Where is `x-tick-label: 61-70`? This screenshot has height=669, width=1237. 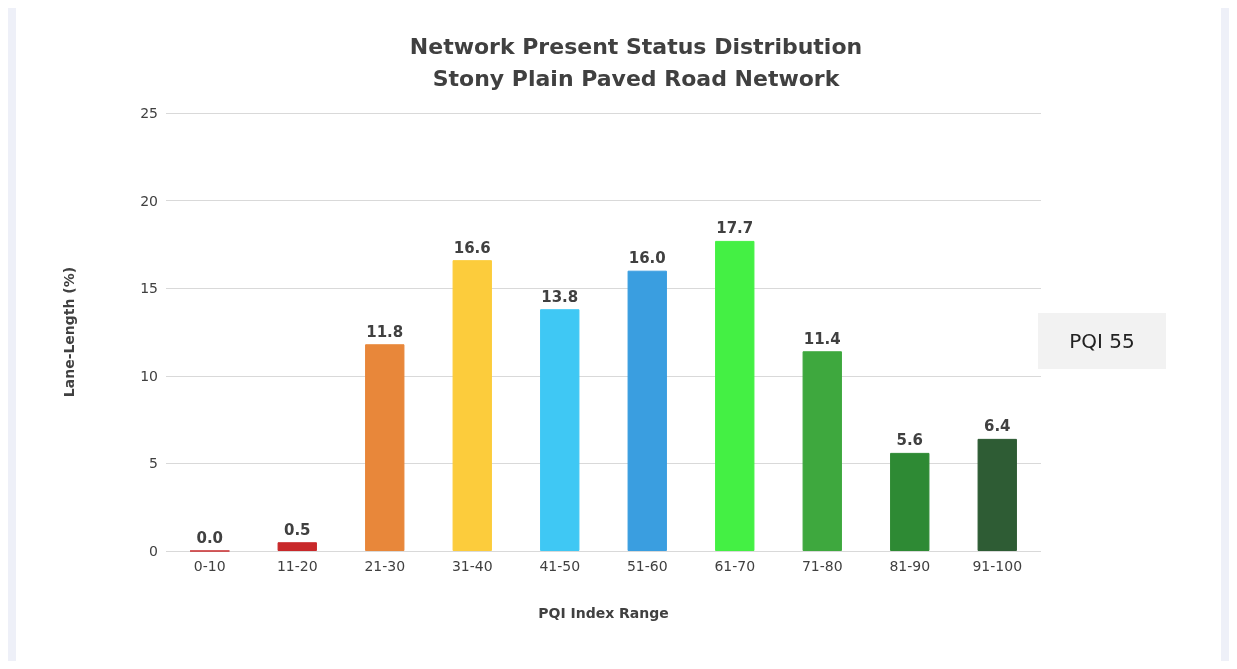 x-tick-label: 61-70 is located at coordinates (735, 566).